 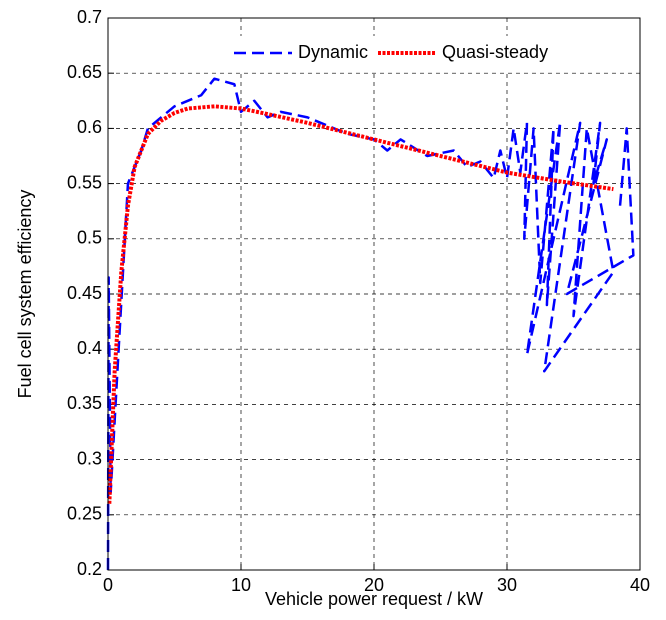 I want to click on y-tick-label: 0.65, so click(x=84, y=72).